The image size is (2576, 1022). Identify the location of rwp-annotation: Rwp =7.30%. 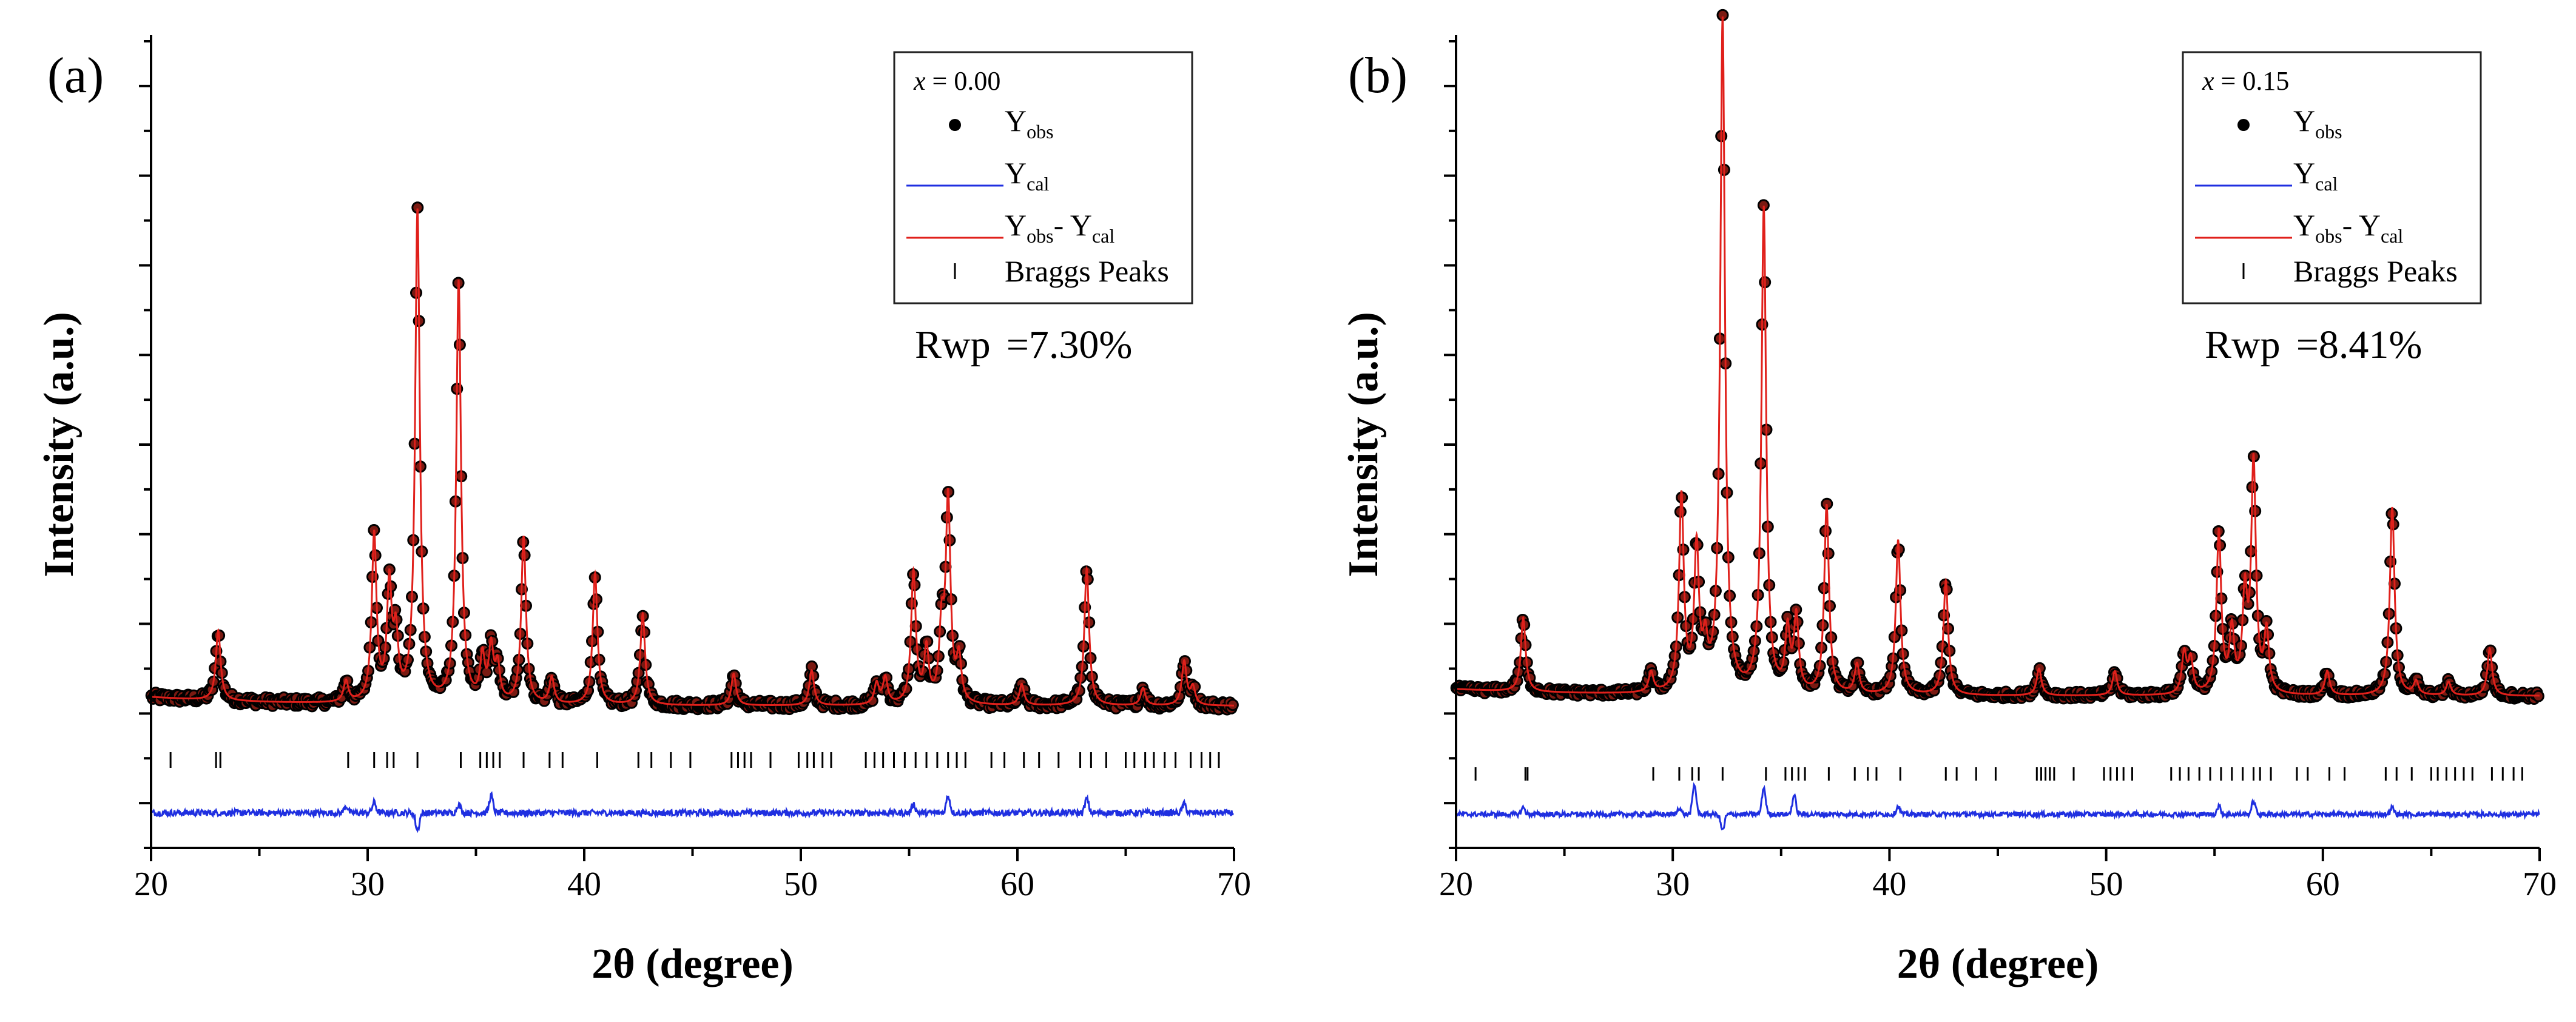
(1024, 345).